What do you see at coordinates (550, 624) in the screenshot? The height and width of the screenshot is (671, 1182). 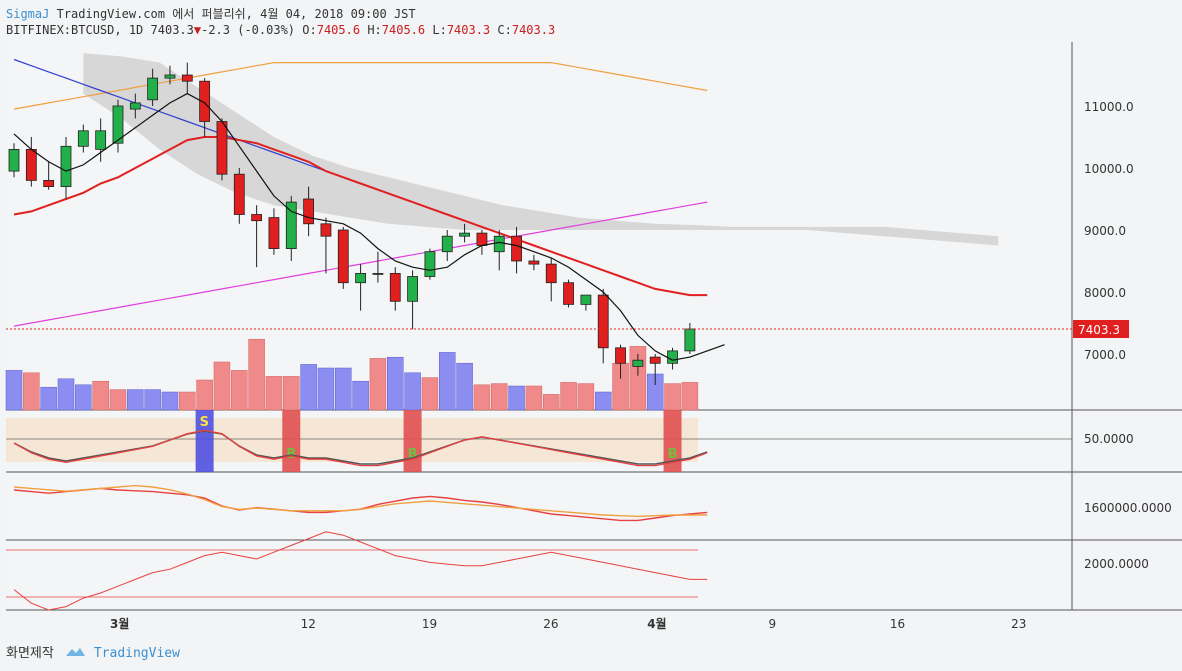 I see `x-tick-label: 26` at bounding box center [550, 624].